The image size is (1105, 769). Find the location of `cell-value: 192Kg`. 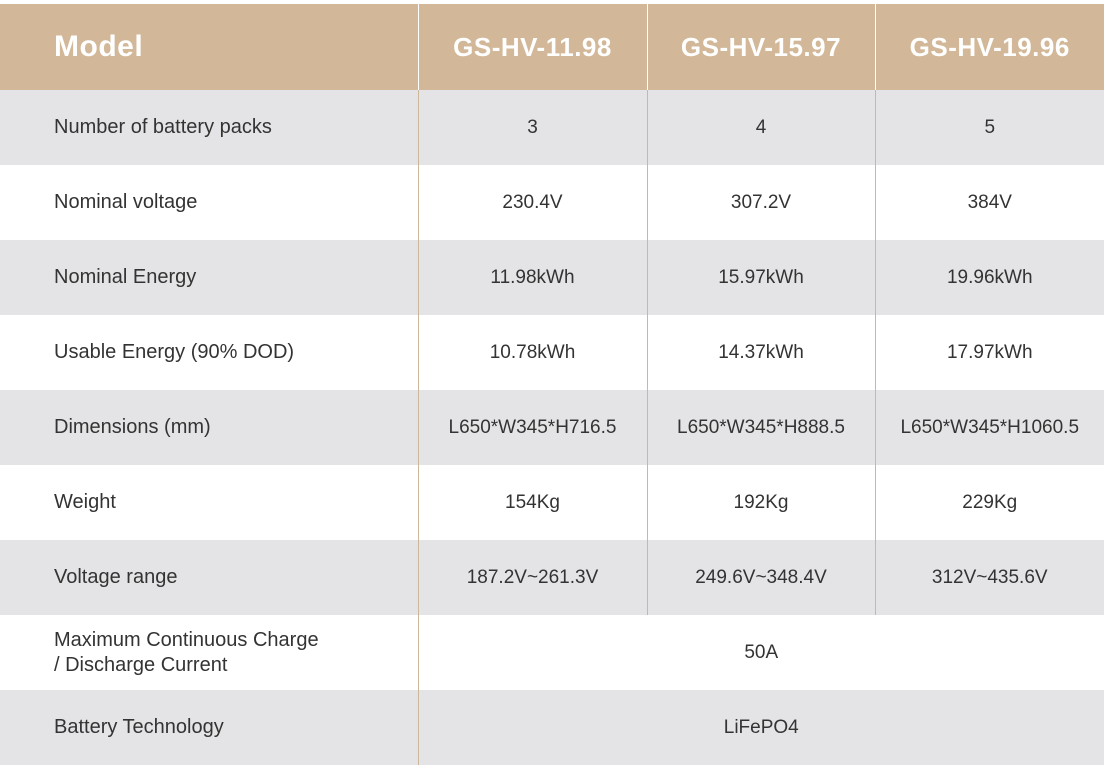

cell-value: 192Kg is located at coordinates (760, 502).